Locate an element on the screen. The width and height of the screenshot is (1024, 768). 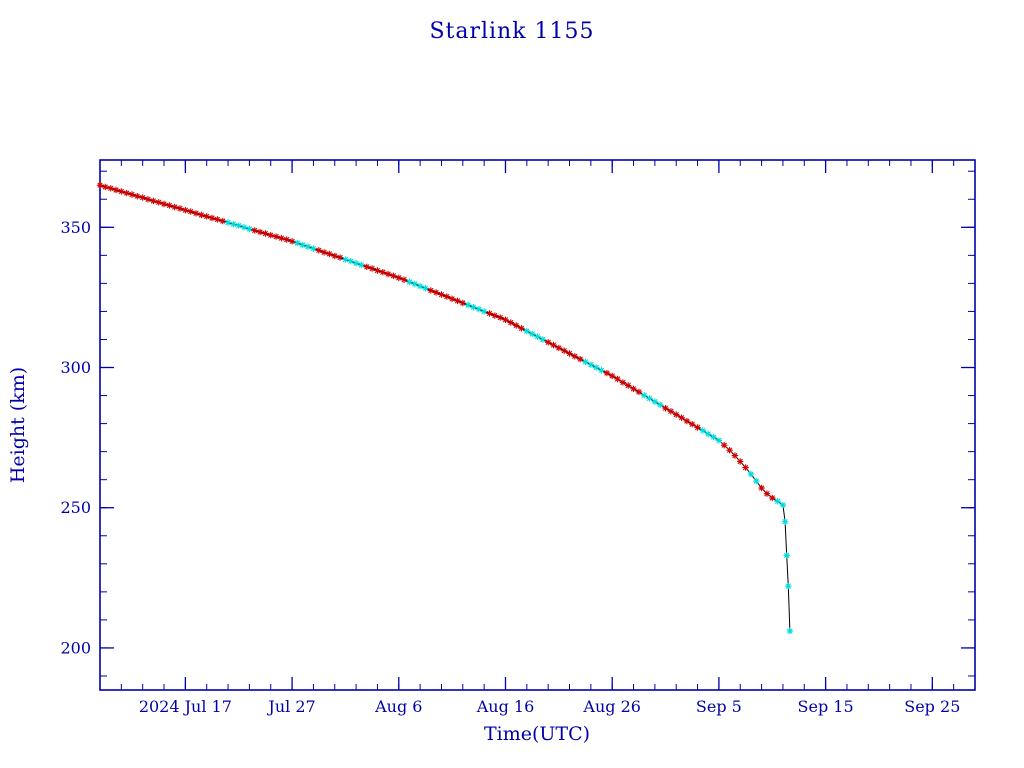
svg-text: Aug 26 is located at coordinates (611, 706).